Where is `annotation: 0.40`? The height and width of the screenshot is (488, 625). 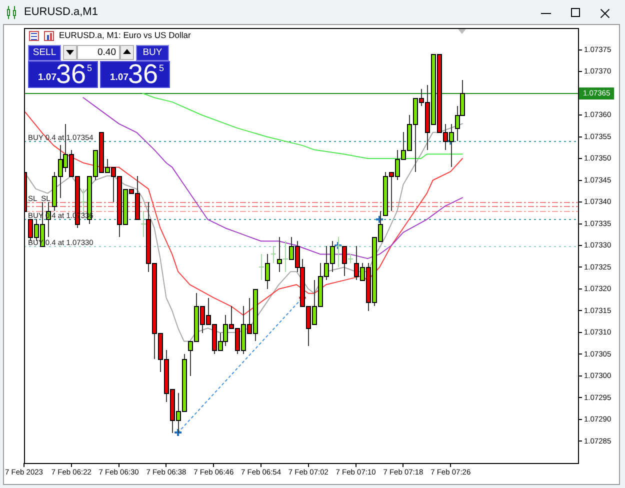 annotation: 0.40 is located at coordinates (107, 52).